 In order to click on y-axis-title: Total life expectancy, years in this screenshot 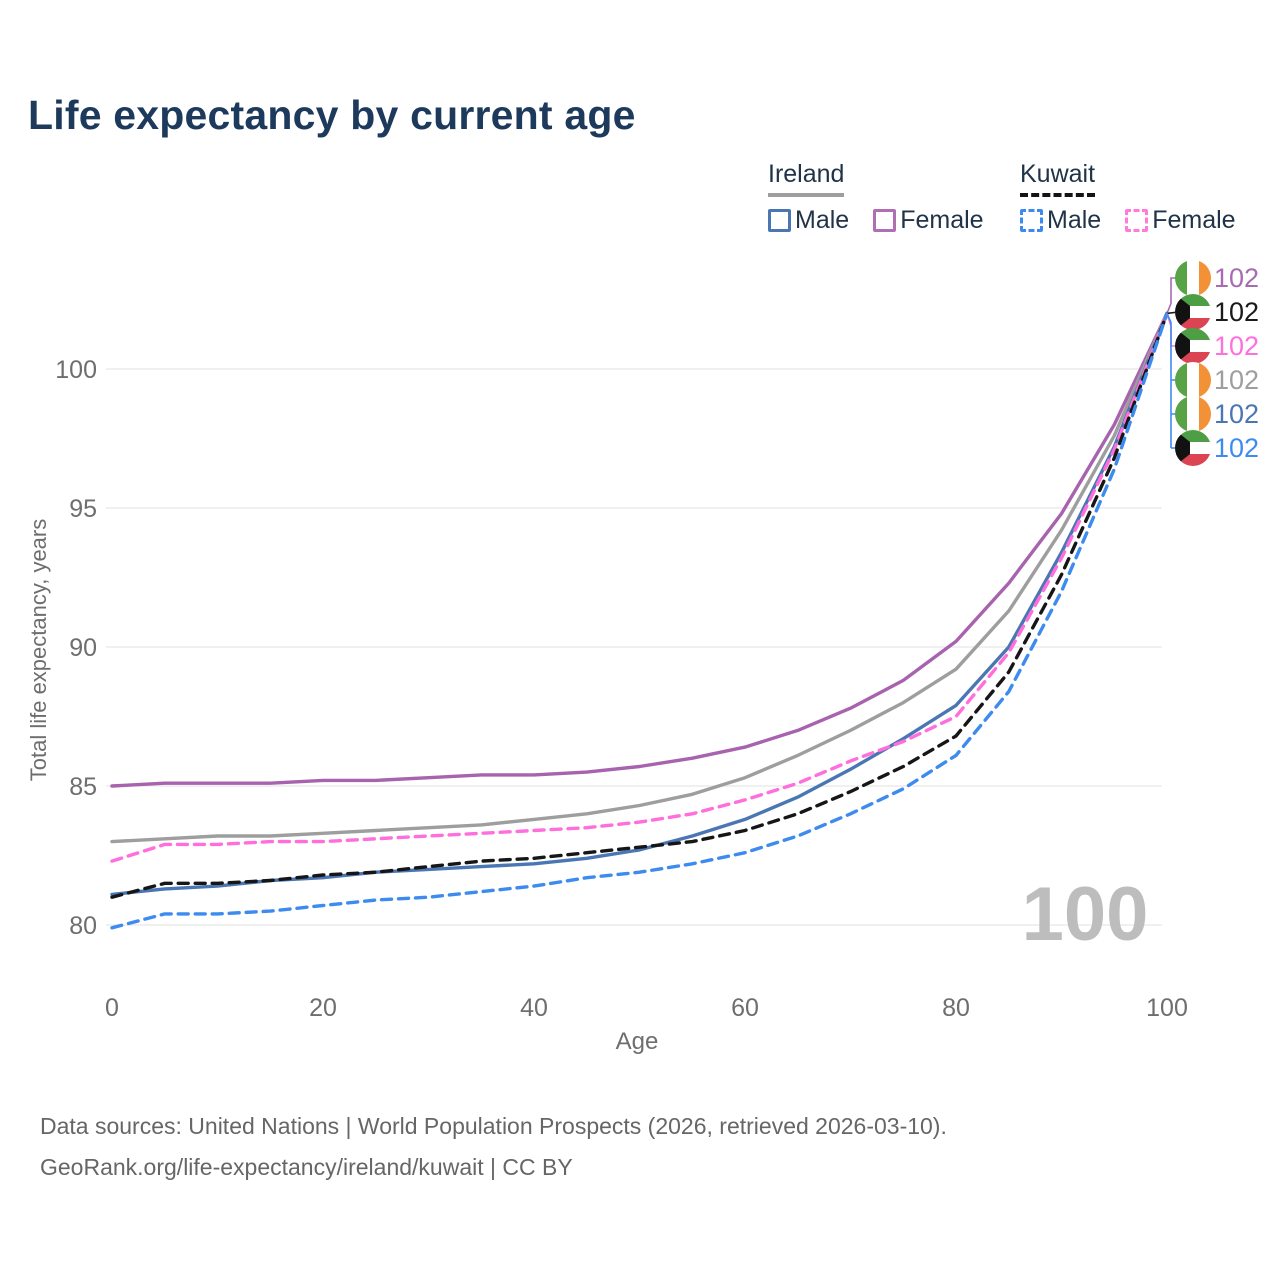, I will do `click(38, 650)`.